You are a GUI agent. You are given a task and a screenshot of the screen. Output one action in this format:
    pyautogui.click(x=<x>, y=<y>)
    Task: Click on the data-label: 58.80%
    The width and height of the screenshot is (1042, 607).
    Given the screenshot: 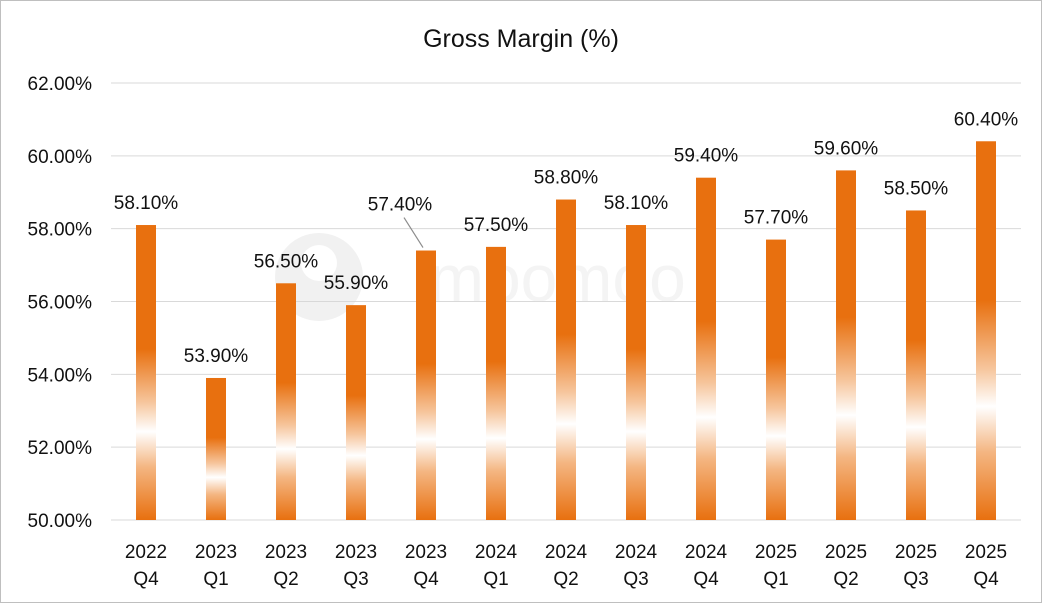 What is the action you would take?
    pyautogui.click(x=566, y=178)
    